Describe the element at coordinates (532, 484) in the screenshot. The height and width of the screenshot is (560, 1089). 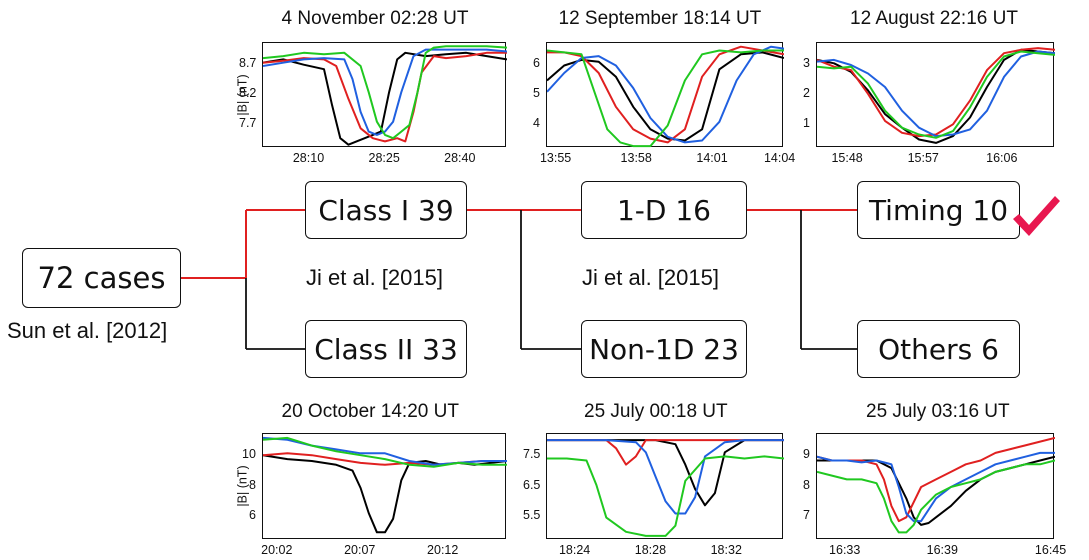
I see `y-tick-label: 6.5` at that location.